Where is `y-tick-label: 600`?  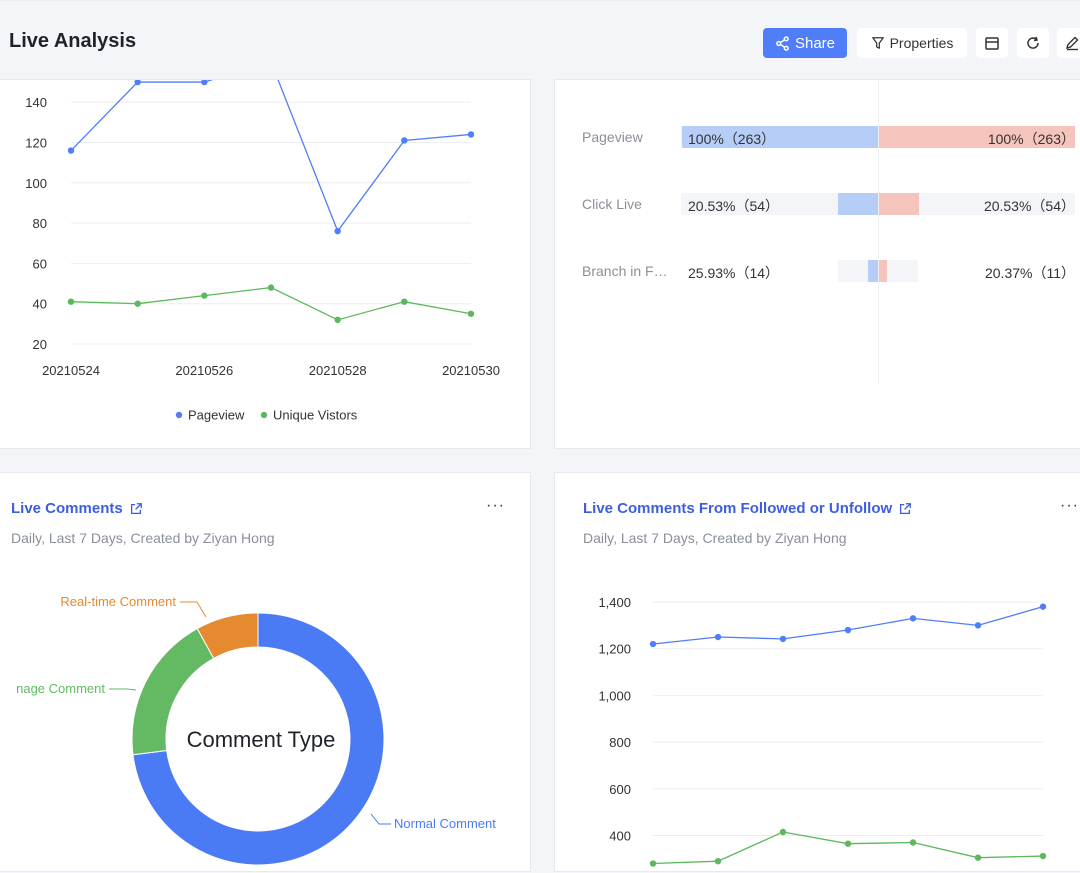
y-tick-label: 600 is located at coordinates (620, 789).